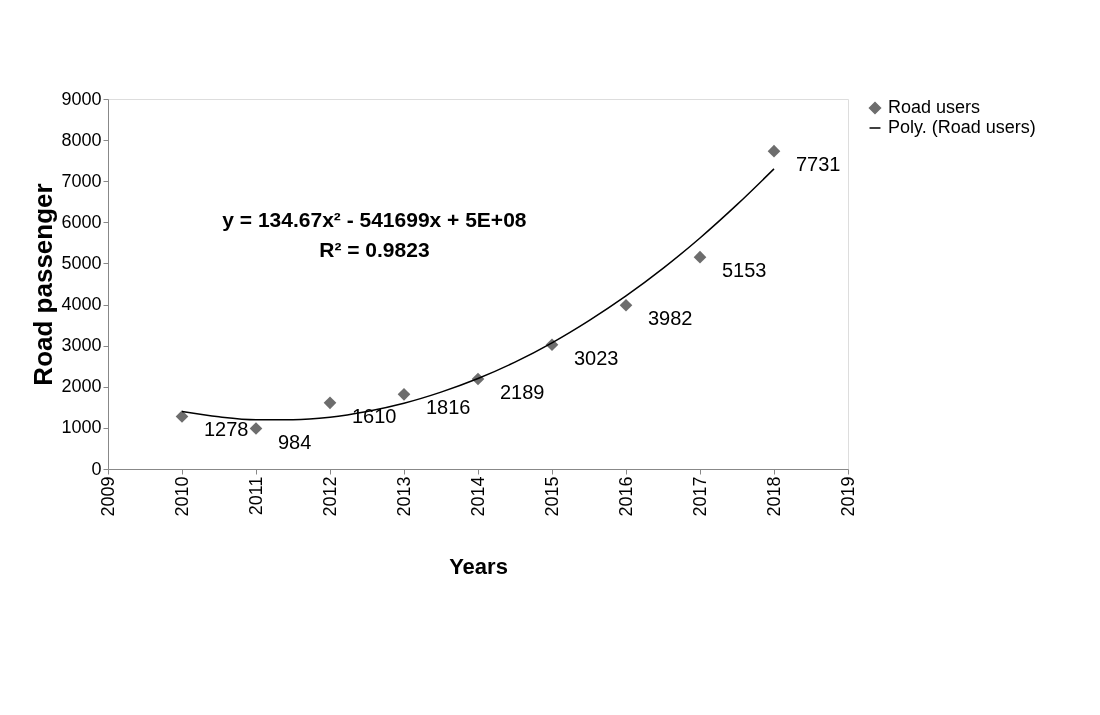 The image size is (1100, 715). Describe the element at coordinates (81, 221) in the screenshot. I see `y-tick-label: 6000` at that location.